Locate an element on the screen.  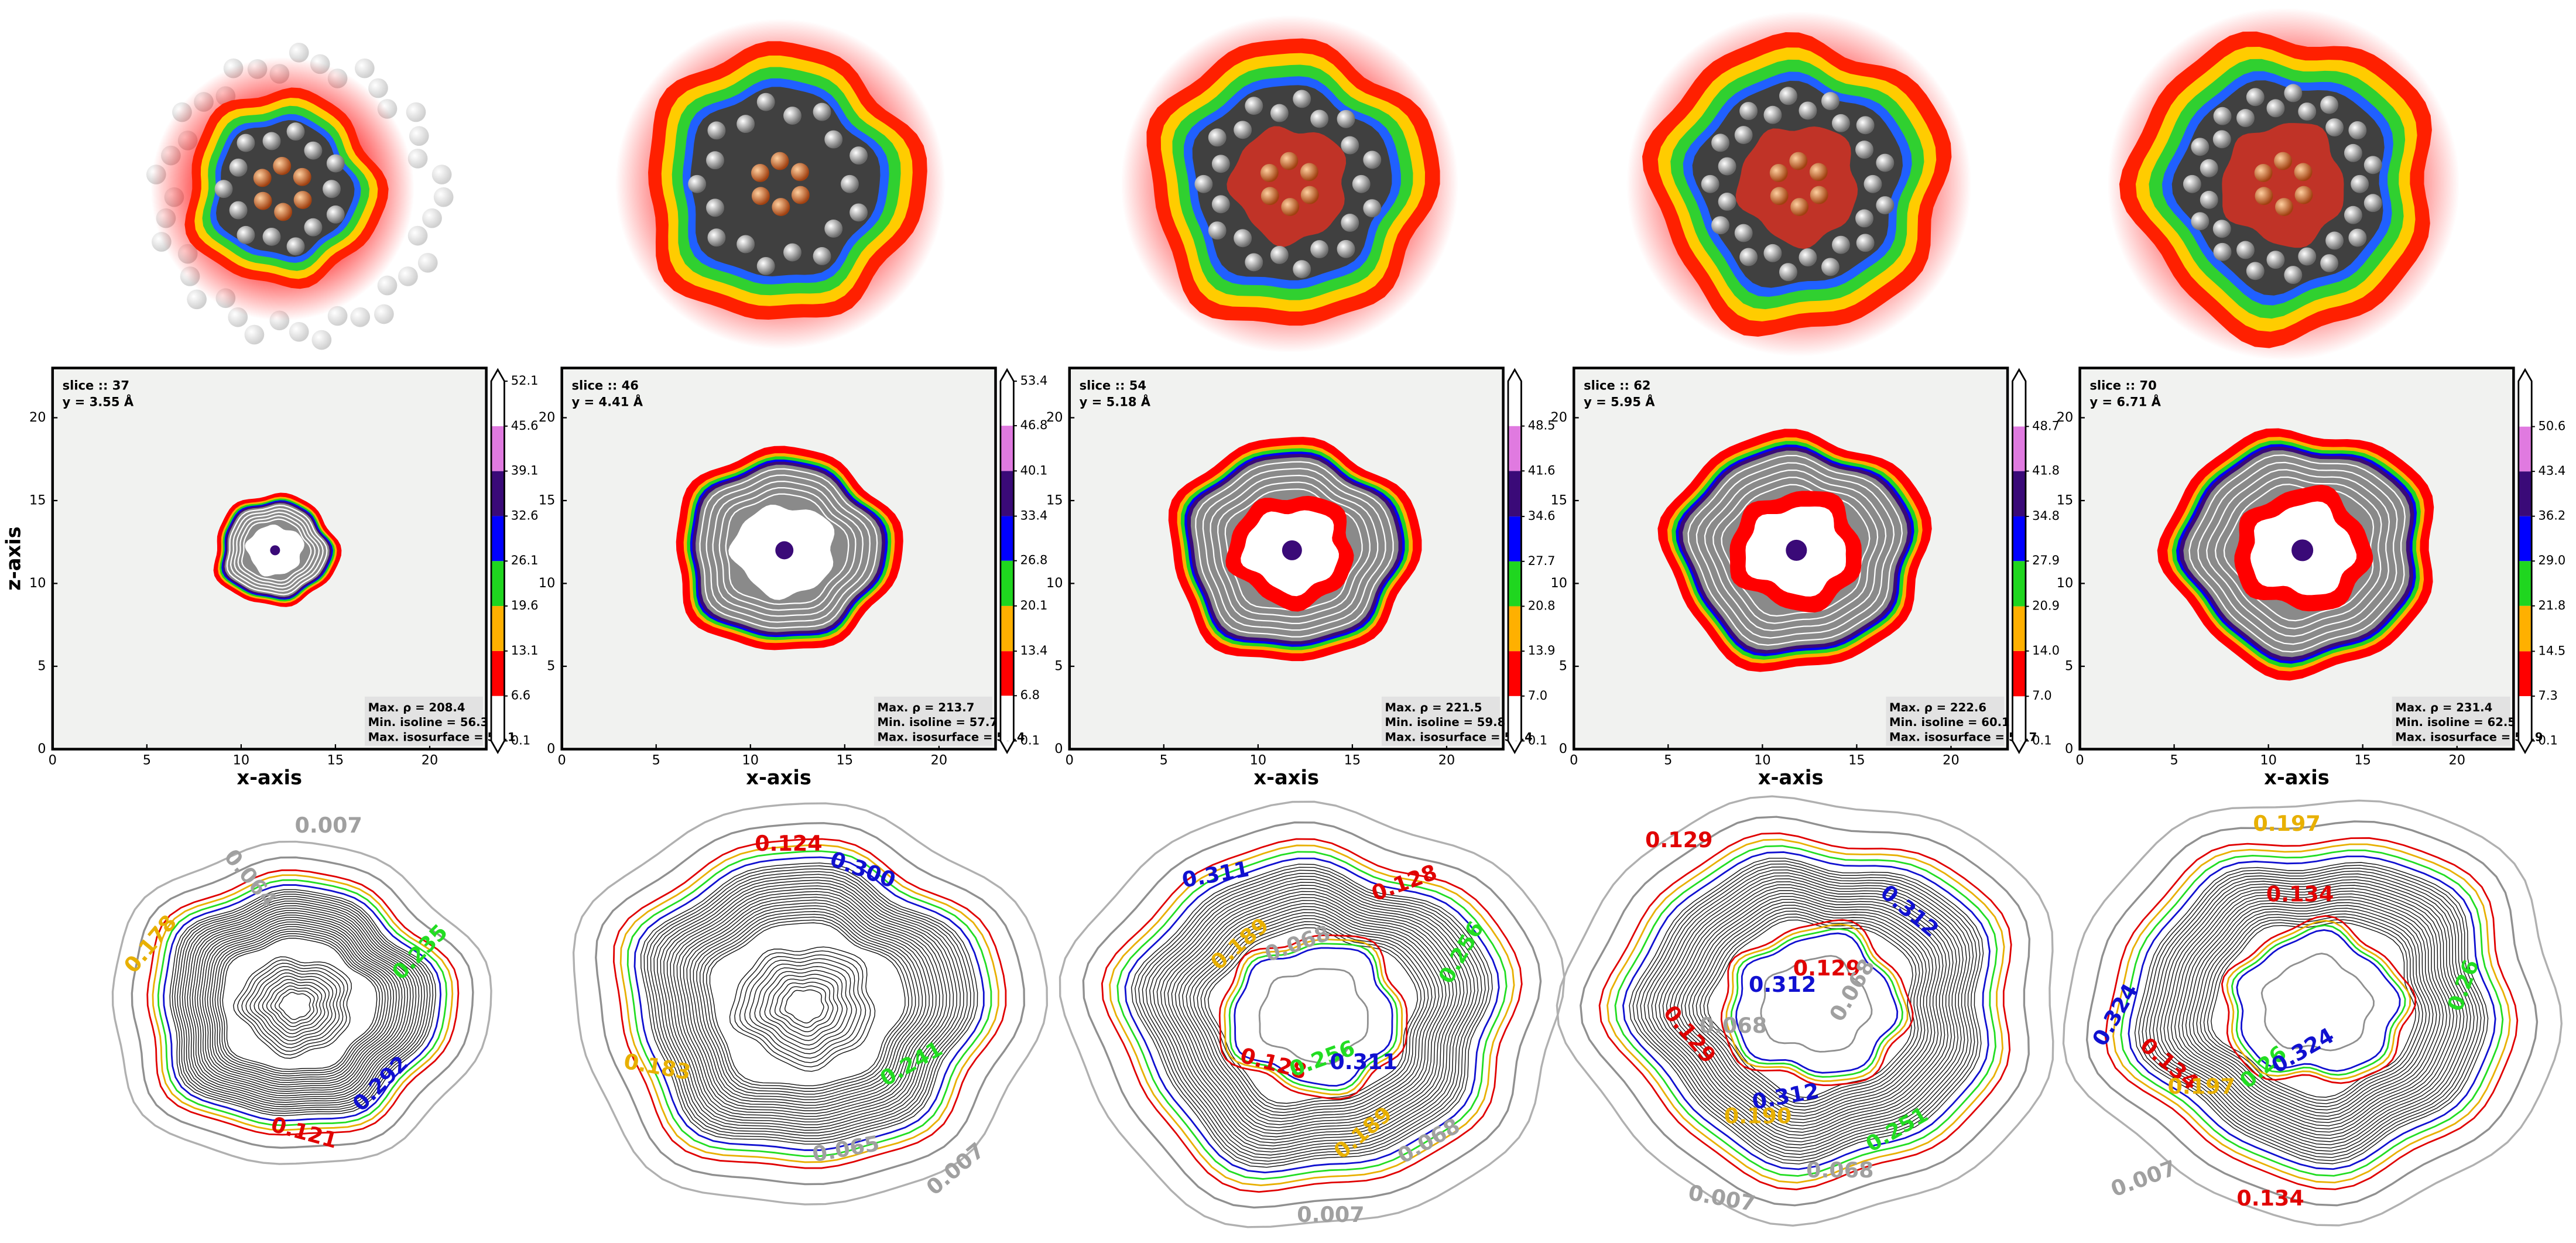
colorbar-tick-label: 40.1 is located at coordinates (1034, 470).